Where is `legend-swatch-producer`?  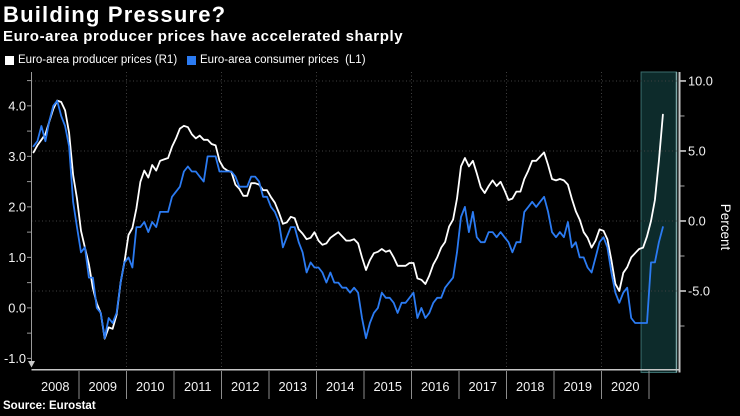
legend-swatch-producer is located at coordinates (9, 60).